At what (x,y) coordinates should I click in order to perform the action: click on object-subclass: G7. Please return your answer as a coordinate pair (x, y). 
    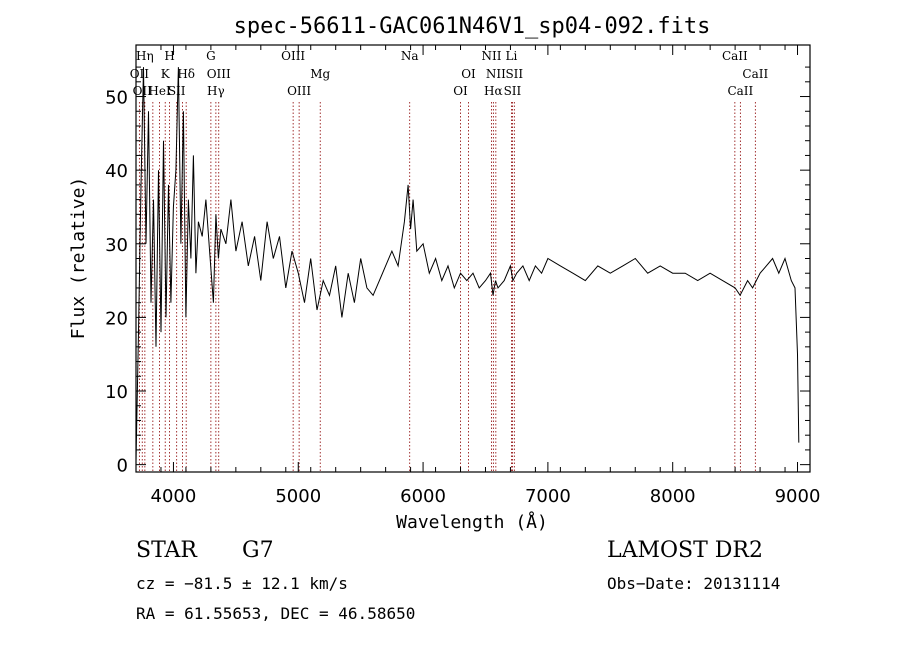
    Looking at the image, I should click on (258, 550).